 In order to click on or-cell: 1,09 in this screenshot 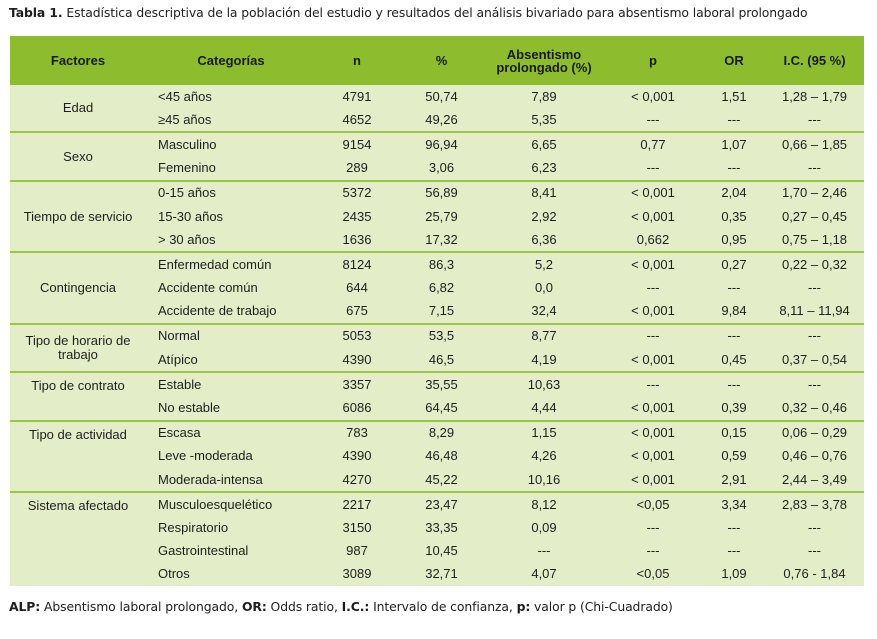, I will do `click(734, 574)`.